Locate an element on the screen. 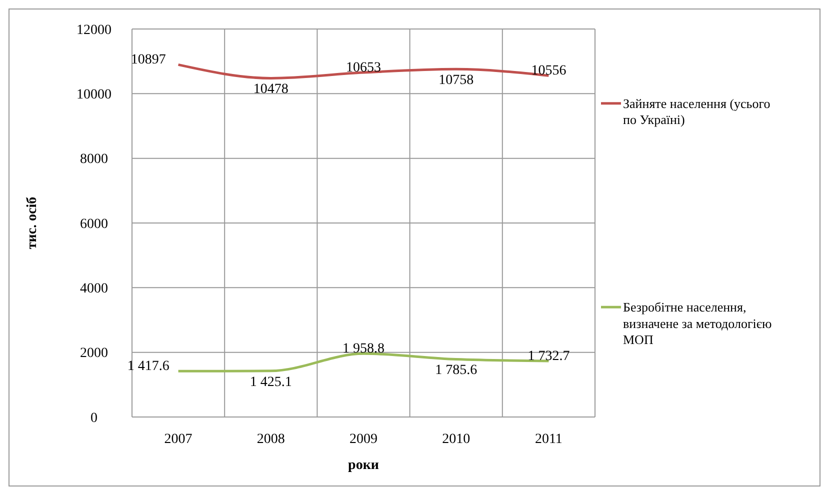  y-axis-title: тис. осіб is located at coordinates (32, 223).